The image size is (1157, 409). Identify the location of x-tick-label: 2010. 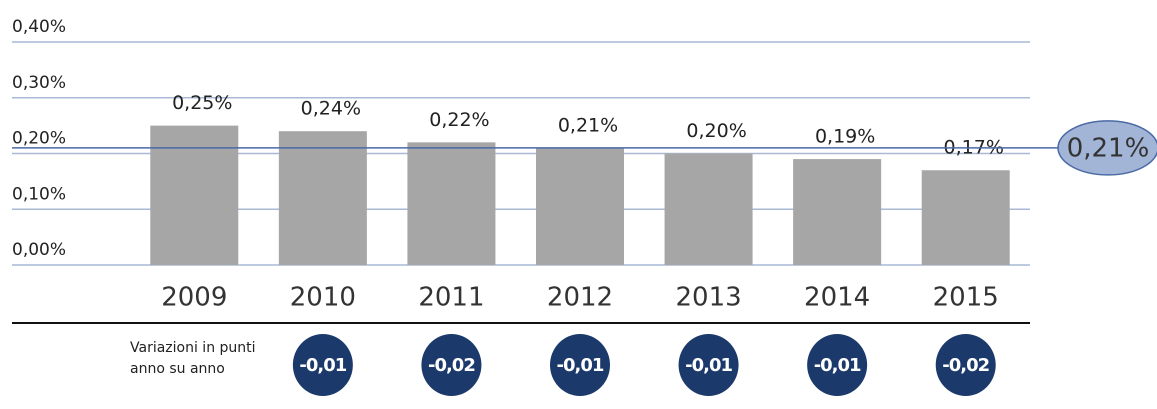
(323, 298).